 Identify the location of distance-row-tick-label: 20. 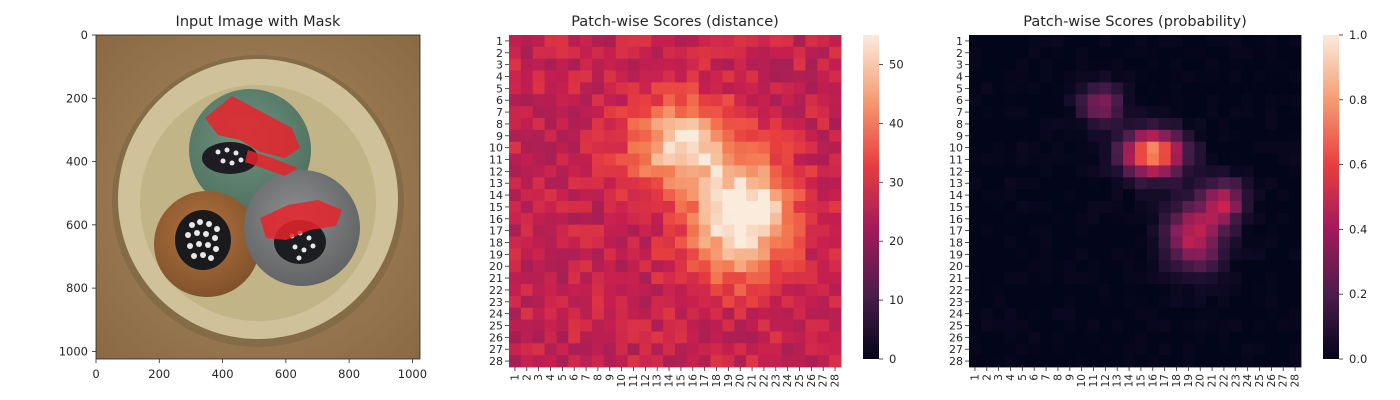
(496, 266).